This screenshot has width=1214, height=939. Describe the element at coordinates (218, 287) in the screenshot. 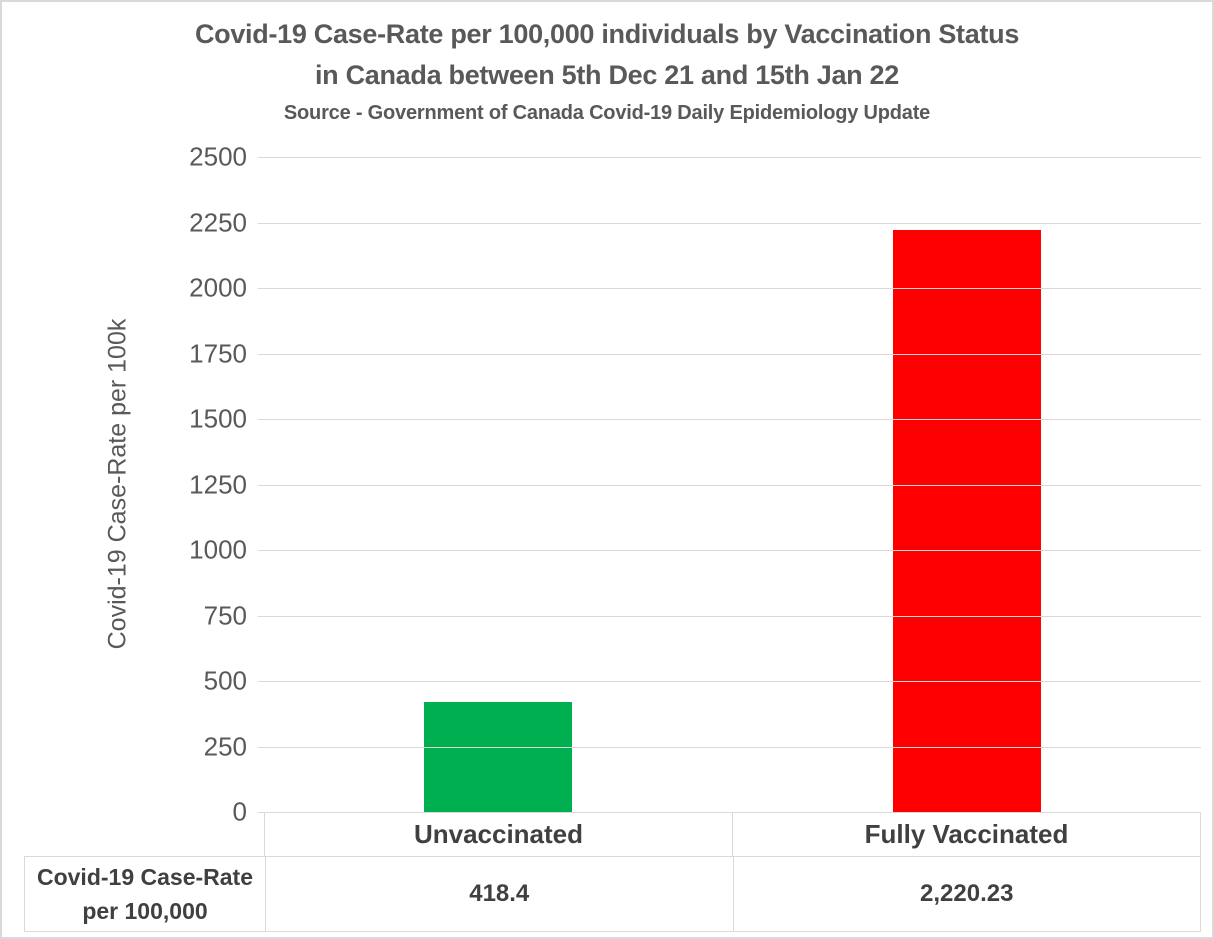

I see `y-axis-tick-label-2000: 2000` at that location.